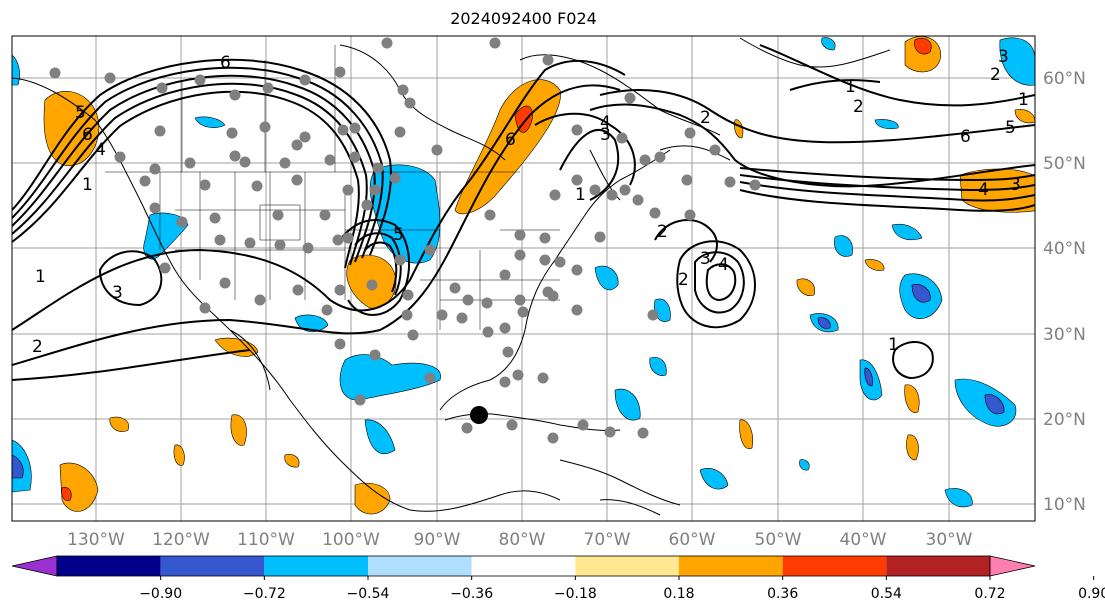 This screenshot has width=1105, height=615. I want to click on latitude-label: 50°N, so click(1064, 164).